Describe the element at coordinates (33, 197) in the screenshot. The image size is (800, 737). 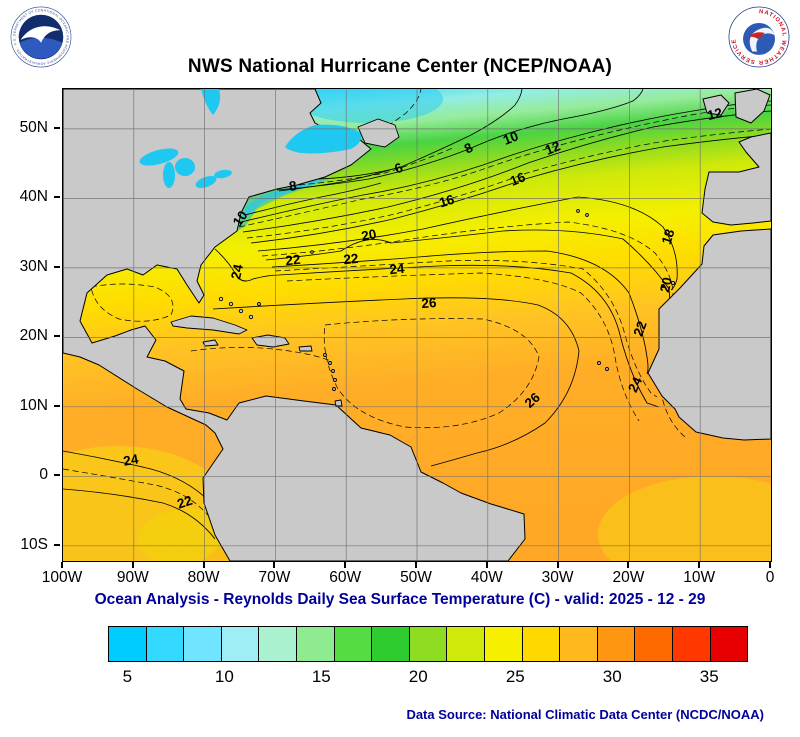
I see `y-axis-label: 40N` at that location.